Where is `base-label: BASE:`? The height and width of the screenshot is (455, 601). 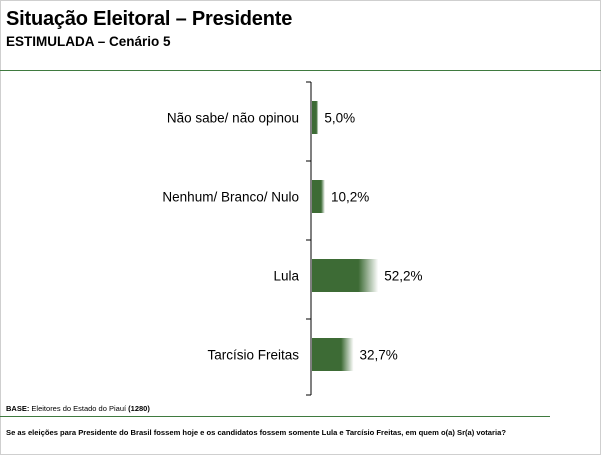 base-label: BASE: is located at coordinates (18, 408).